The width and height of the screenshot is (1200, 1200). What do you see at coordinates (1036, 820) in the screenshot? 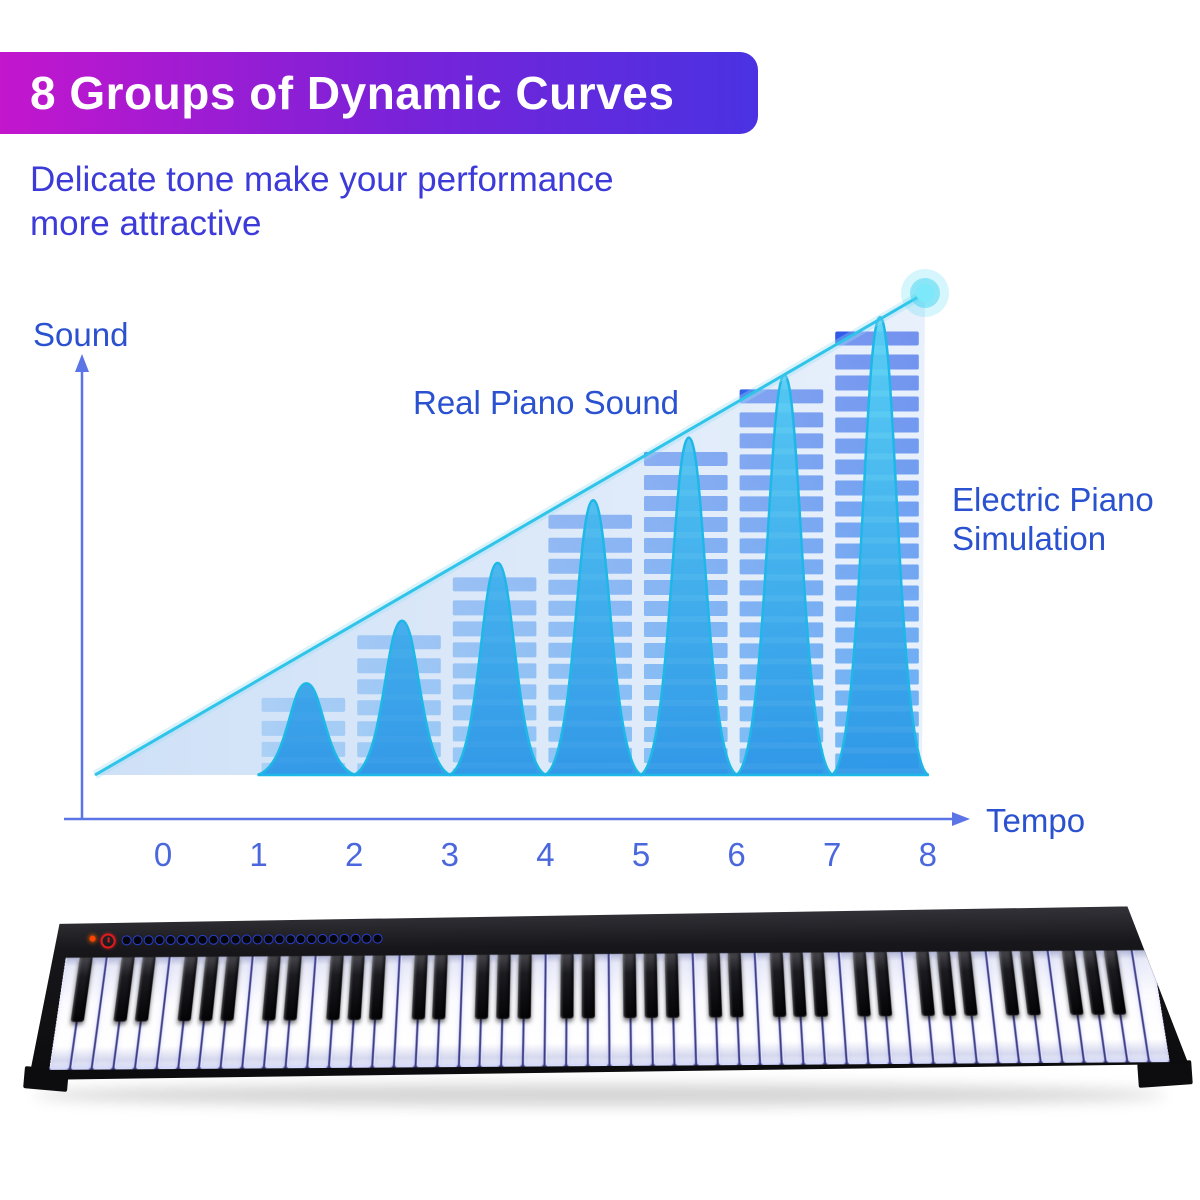
I see `x-axis-label: Tempo` at bounding box center [1036, 820].